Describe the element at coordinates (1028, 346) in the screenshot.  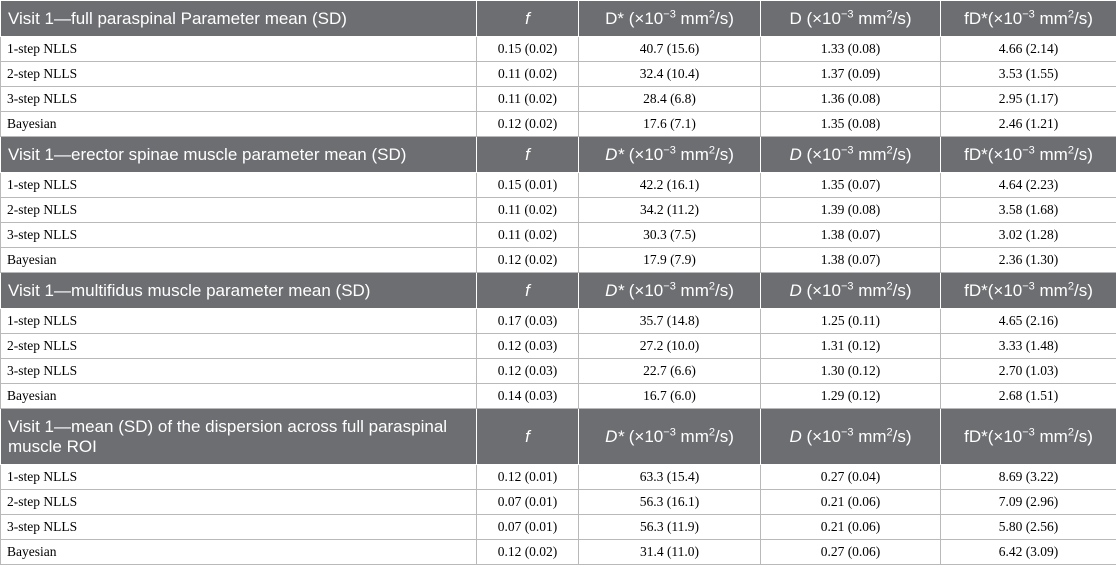
I see `fdstar-cell: 3.33 (1.48)` at that location.